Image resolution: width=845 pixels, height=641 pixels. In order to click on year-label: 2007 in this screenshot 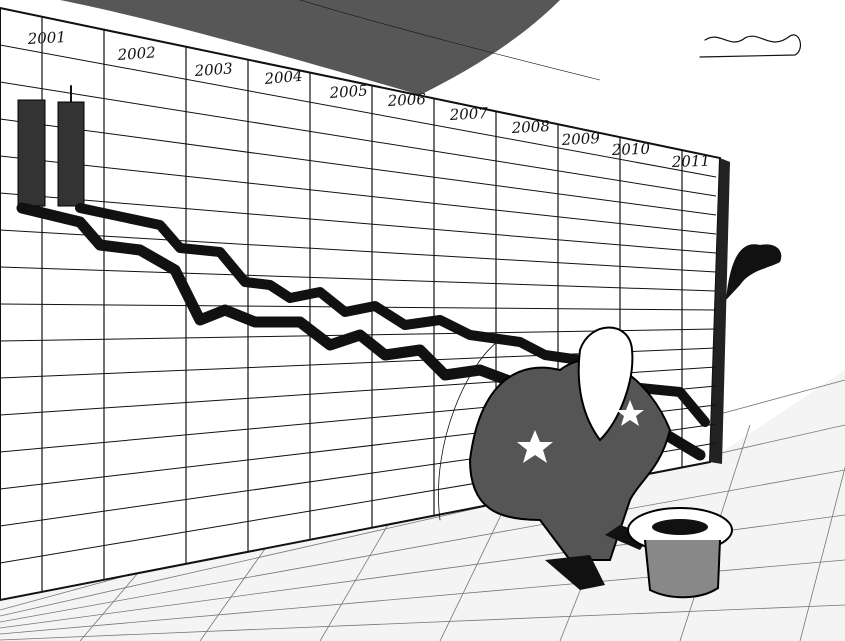, I will do `click(468, 114)`.